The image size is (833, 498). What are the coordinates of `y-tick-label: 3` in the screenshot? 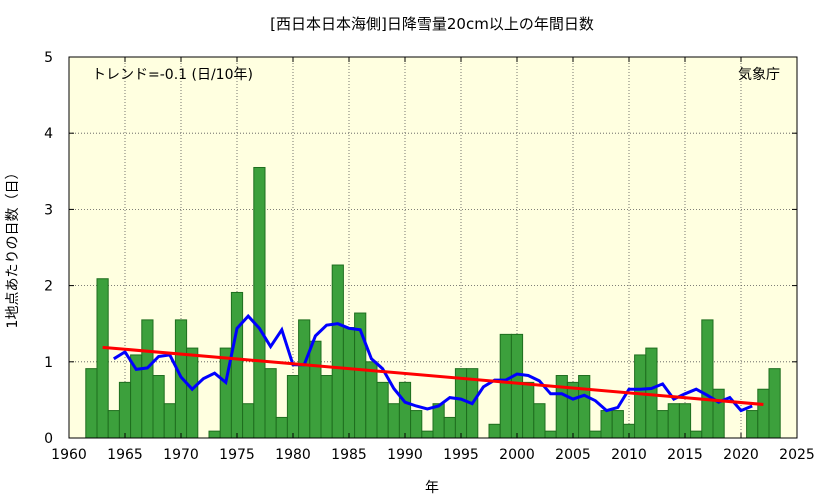 It's located at (48, 210).